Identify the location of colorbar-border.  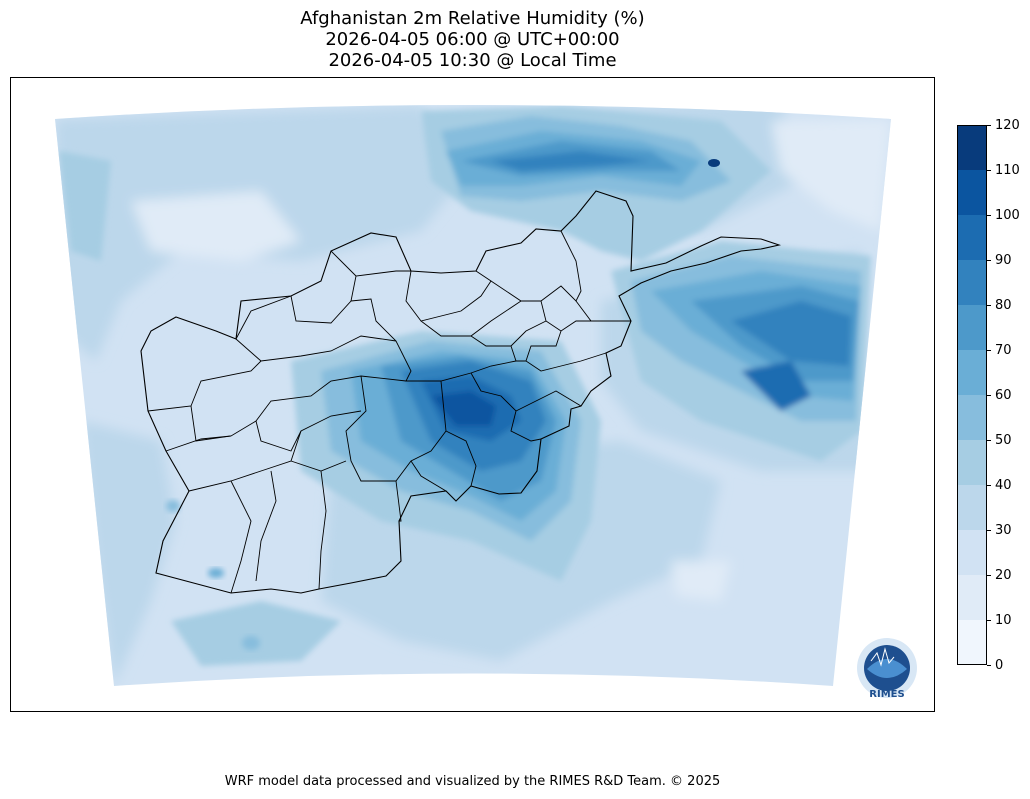
(972, 395).